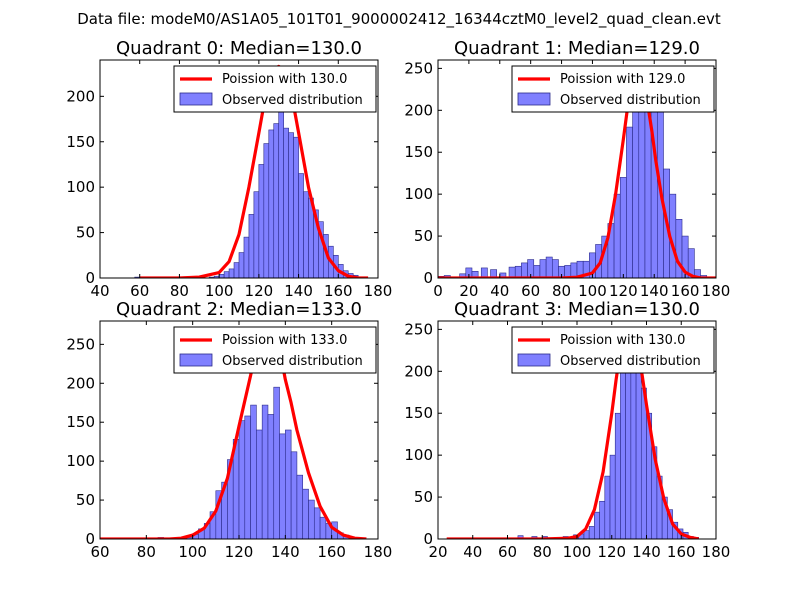 The width and height of the screenshot is (800, 600). What do you see at coordinates (80, 383) in the screenshot?
I see `quadrant-2-ytick-label: 200` at bounding box center [80, 383].